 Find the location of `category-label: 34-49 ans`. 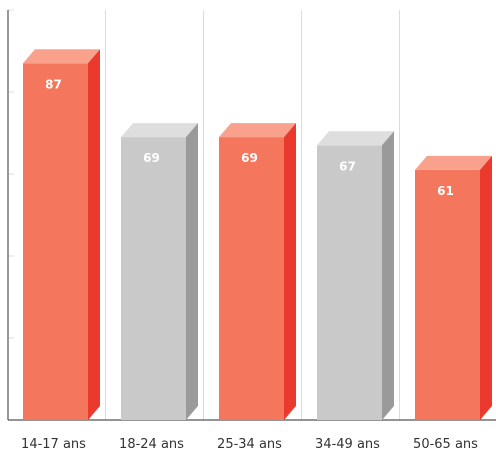

category-label: 34-49 ans is located at coordinates (347, 444).